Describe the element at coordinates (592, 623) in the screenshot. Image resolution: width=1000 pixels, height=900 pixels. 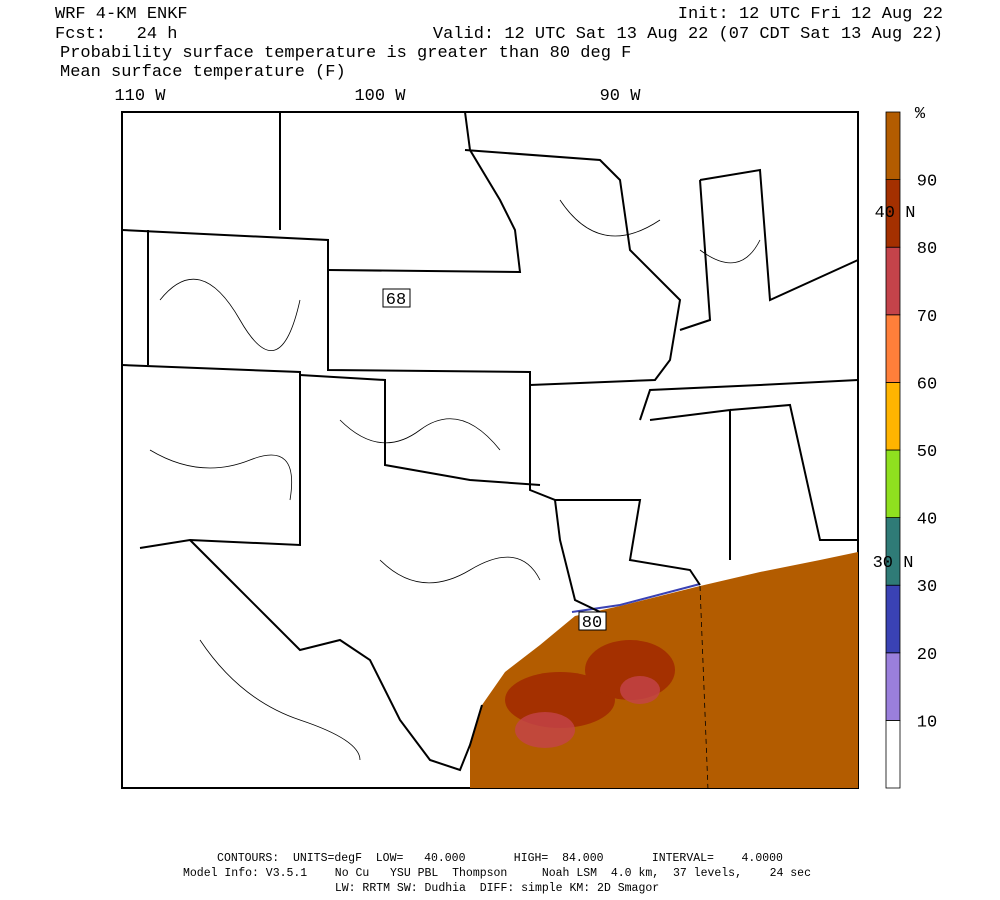
I see `contour-label: 80` at that location.